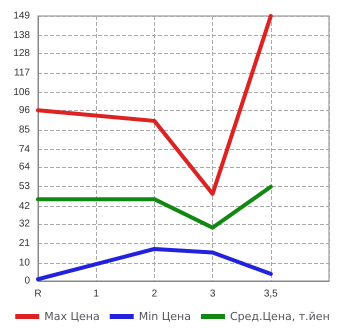 The image size is (345, 335). What do you see at coordinates (24, 244) in the screenshot?
I see `y-tick-label: 21` at bounding box center [24, 244].